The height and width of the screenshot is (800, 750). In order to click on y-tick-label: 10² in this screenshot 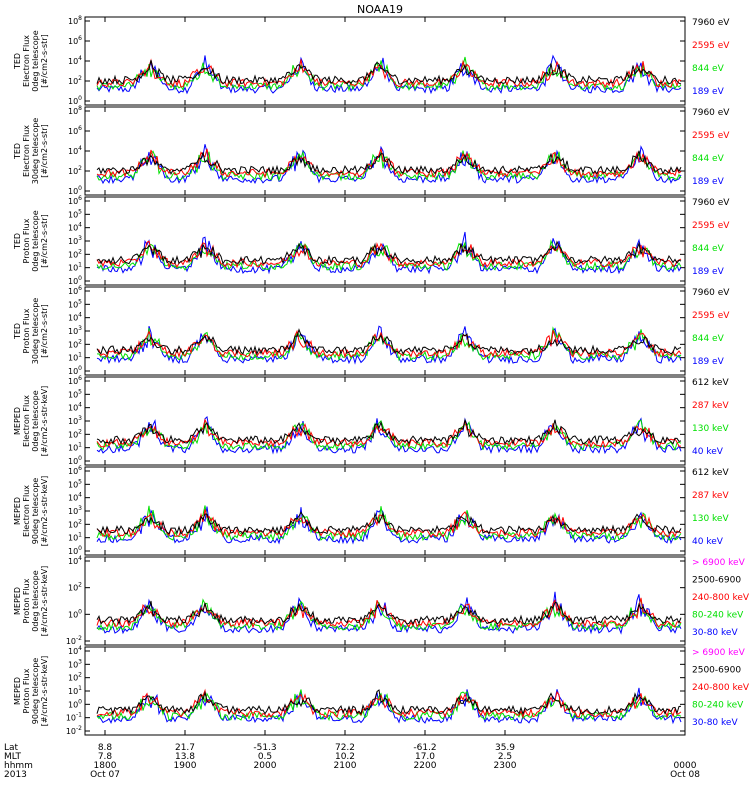, I will do `click(75, 170)`.